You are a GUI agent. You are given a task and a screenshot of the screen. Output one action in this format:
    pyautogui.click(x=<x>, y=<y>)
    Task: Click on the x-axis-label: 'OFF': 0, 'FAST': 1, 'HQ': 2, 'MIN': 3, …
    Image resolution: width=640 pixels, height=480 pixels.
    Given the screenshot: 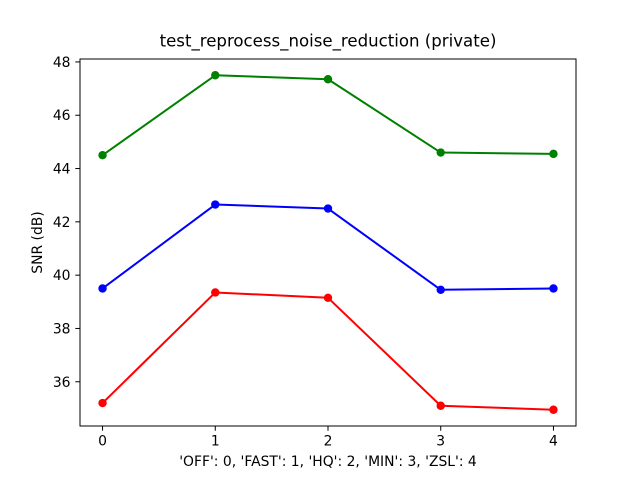 What is the action you would take?
    pyautogui.click(x=328, y=462)
    